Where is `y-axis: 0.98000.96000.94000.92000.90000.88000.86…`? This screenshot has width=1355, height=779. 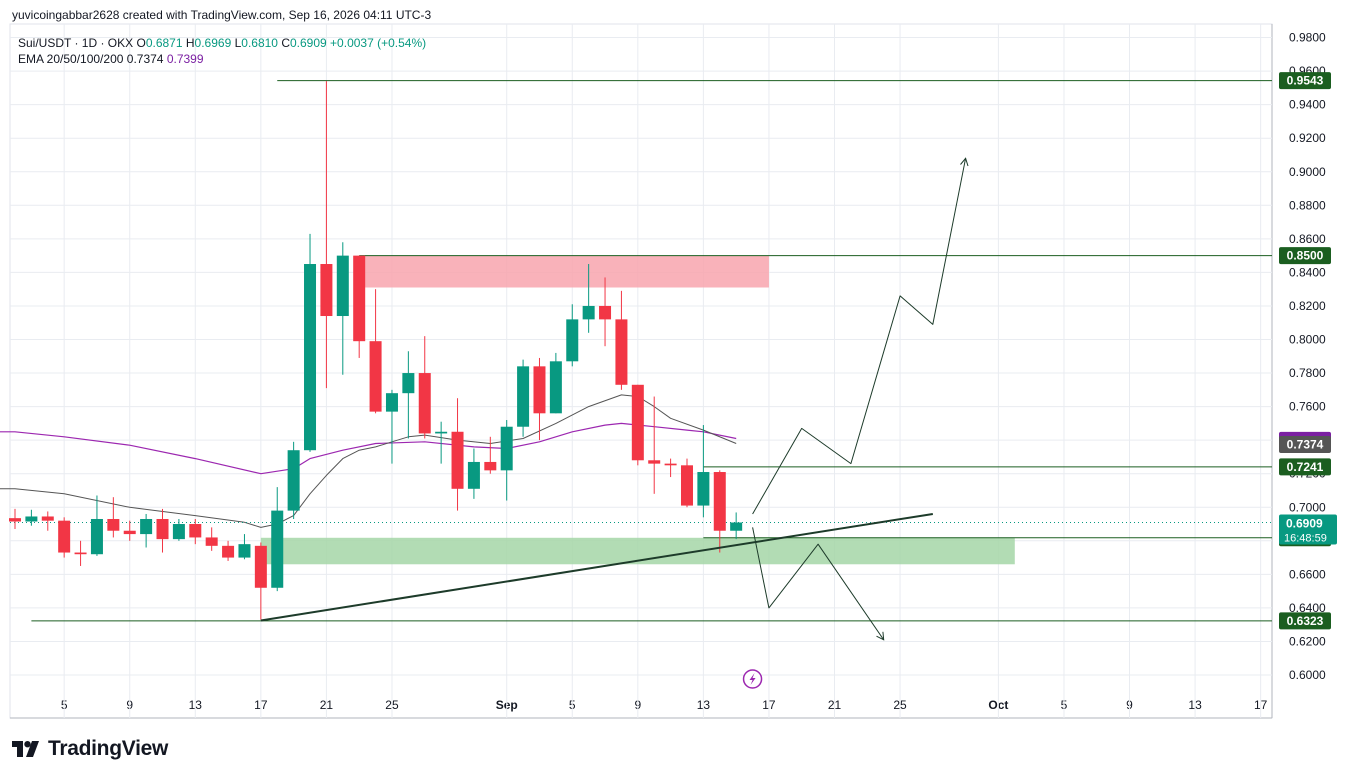
y-axis: 0.98000.96000.94000.92000.90000.88000.86… is located at coordinates (1307, 356).